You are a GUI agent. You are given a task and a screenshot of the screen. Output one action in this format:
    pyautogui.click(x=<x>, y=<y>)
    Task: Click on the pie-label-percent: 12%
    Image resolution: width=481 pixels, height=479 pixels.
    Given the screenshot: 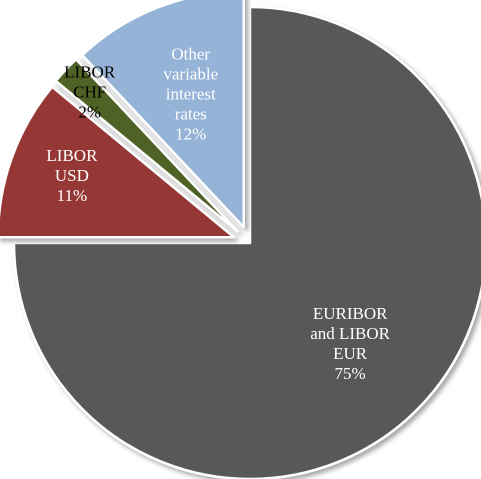 What is the action you would take?
    pyautogui.click(x=190, y=133)
    